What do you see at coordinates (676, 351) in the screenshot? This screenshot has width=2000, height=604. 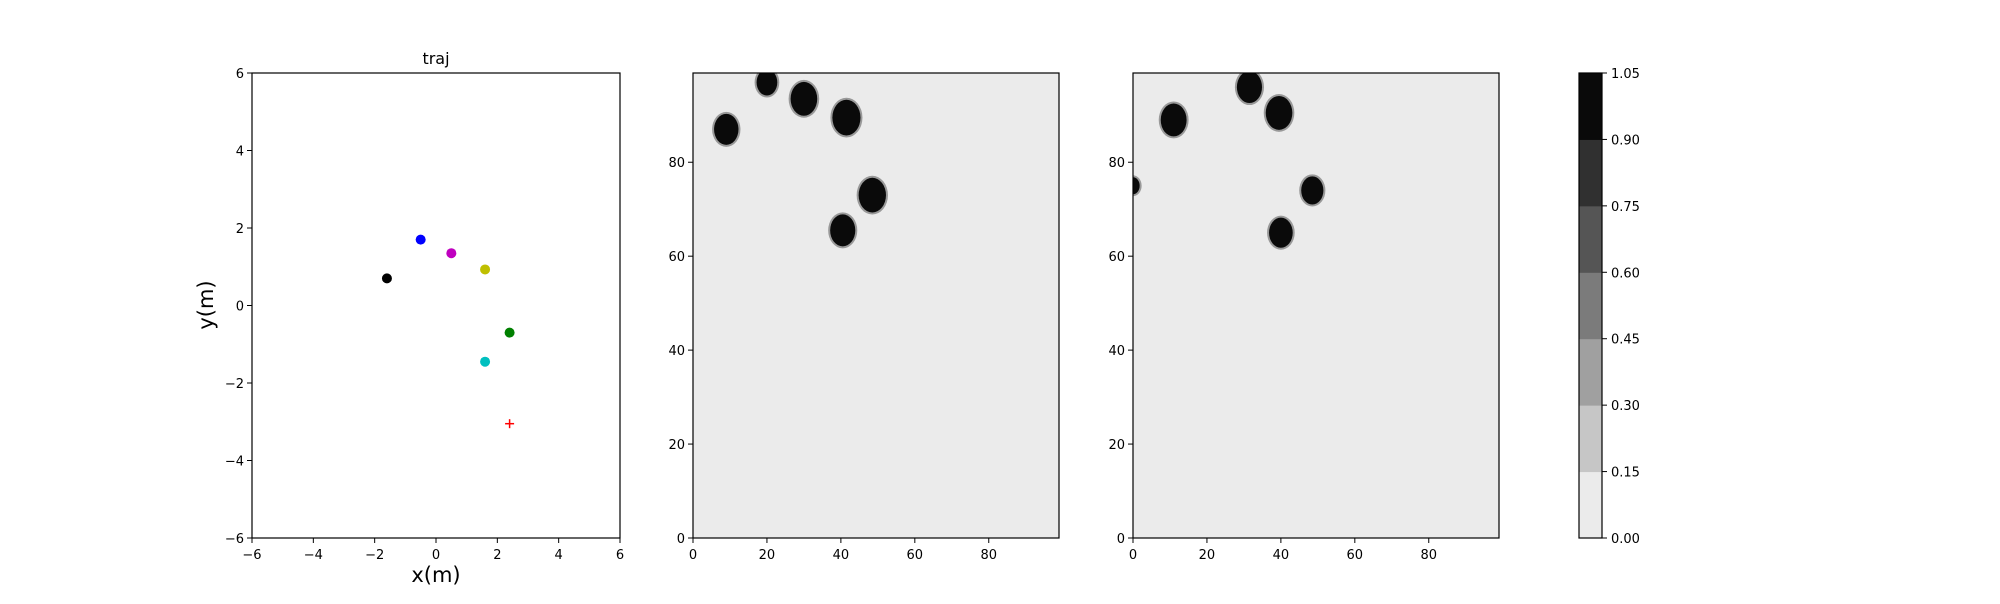 I see `heatmap-1-ytick-label: 40` at bounding box center [676, 351].